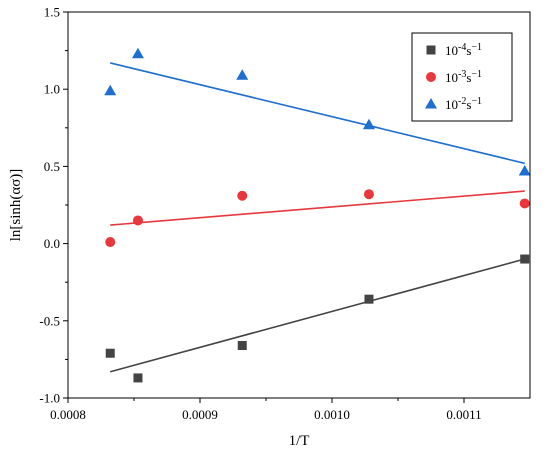 The height and width of the screenshot is (459, 550). What do you see at coordinates (52, 166) in the screenshot?
I see `y-tick-label: 0.5` at bounding box center [52, 166].